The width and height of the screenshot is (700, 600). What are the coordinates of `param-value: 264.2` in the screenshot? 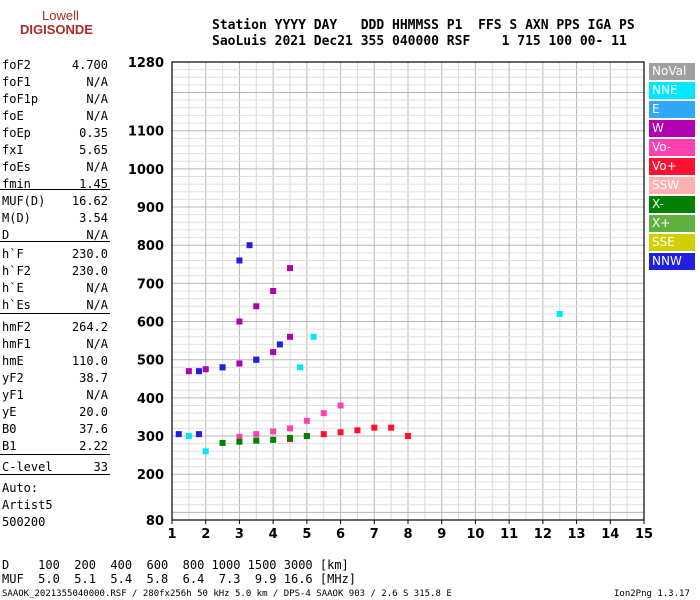 It's located at (89, 327).